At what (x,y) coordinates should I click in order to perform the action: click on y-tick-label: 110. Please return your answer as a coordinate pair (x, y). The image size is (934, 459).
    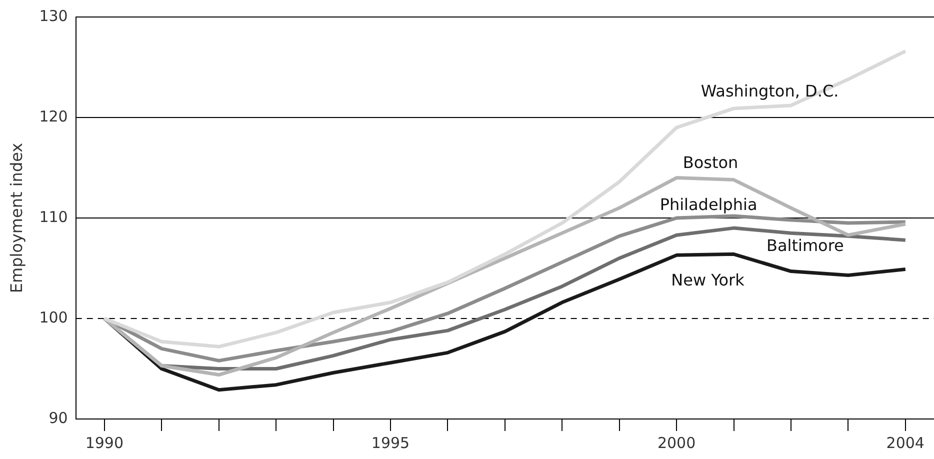
    Looking at the image, I should click on (53, 217).